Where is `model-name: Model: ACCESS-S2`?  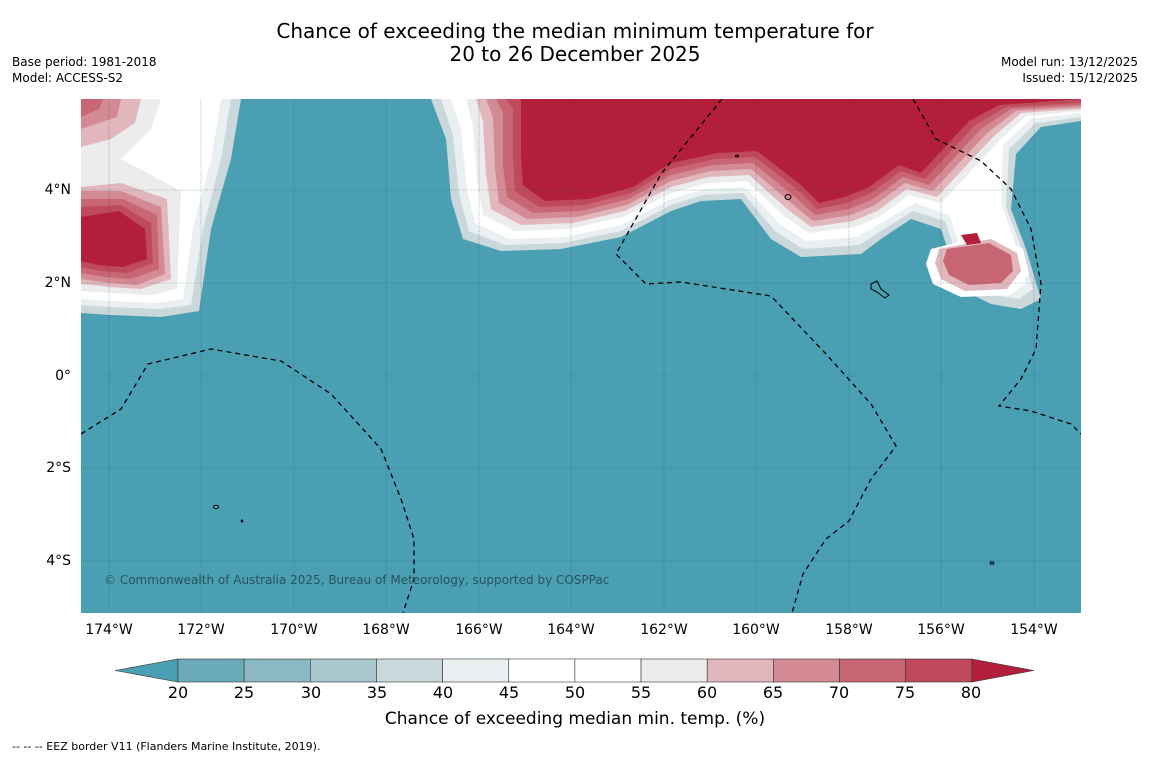
model-name: Model: ACCESS-S2 is located at coordinates (68, 78).